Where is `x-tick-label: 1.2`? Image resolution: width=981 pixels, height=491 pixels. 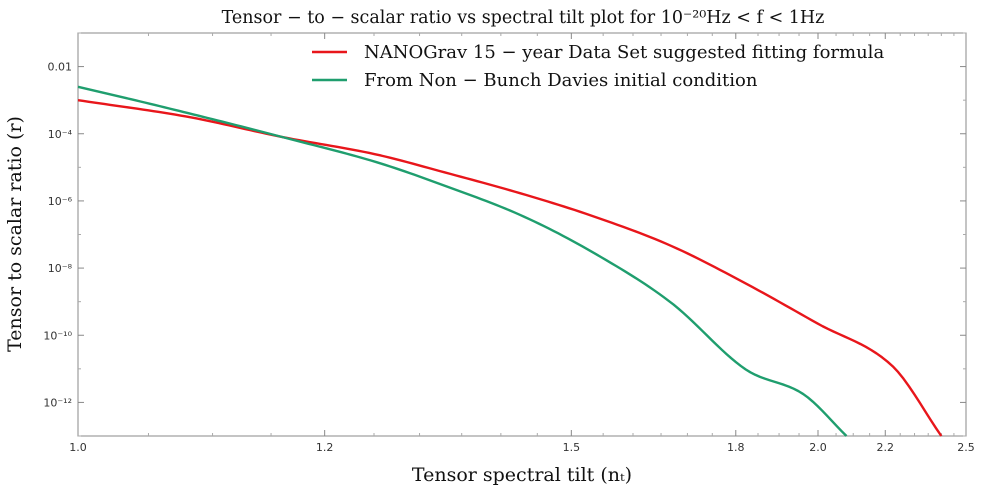
x-tick-label: 1.2 is located at coordinates (325, 447).